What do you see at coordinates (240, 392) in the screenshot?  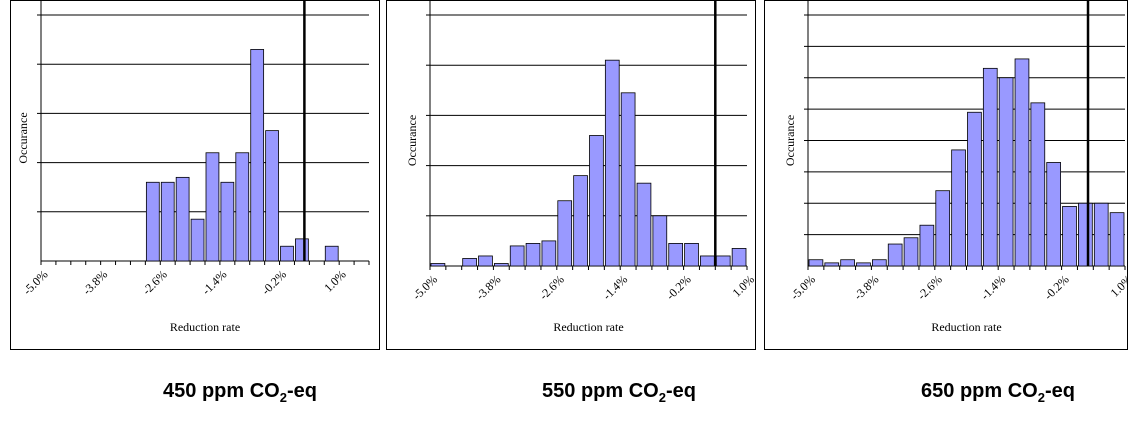 I see `caption-450: 450 ppm CO2-eq` at bounding box center [240, 392].